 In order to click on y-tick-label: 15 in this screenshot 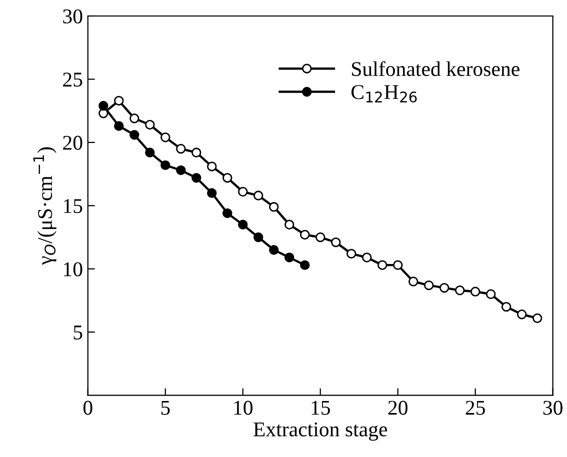, I will do `click(73, 206)`.